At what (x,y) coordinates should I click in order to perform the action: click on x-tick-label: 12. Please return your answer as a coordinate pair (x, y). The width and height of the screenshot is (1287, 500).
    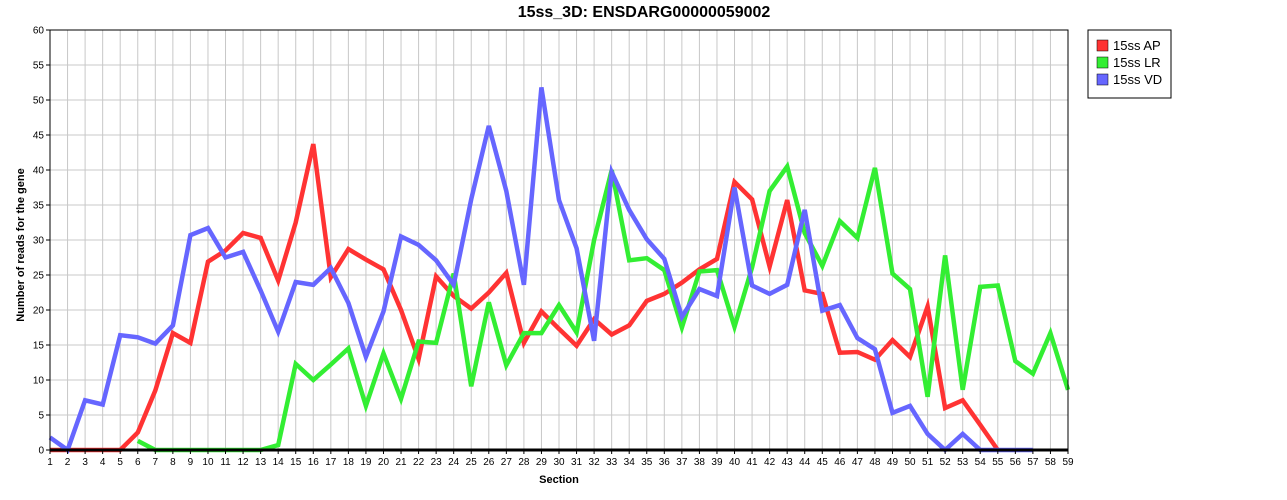
    Looking at the image, I should click on (244, 462).